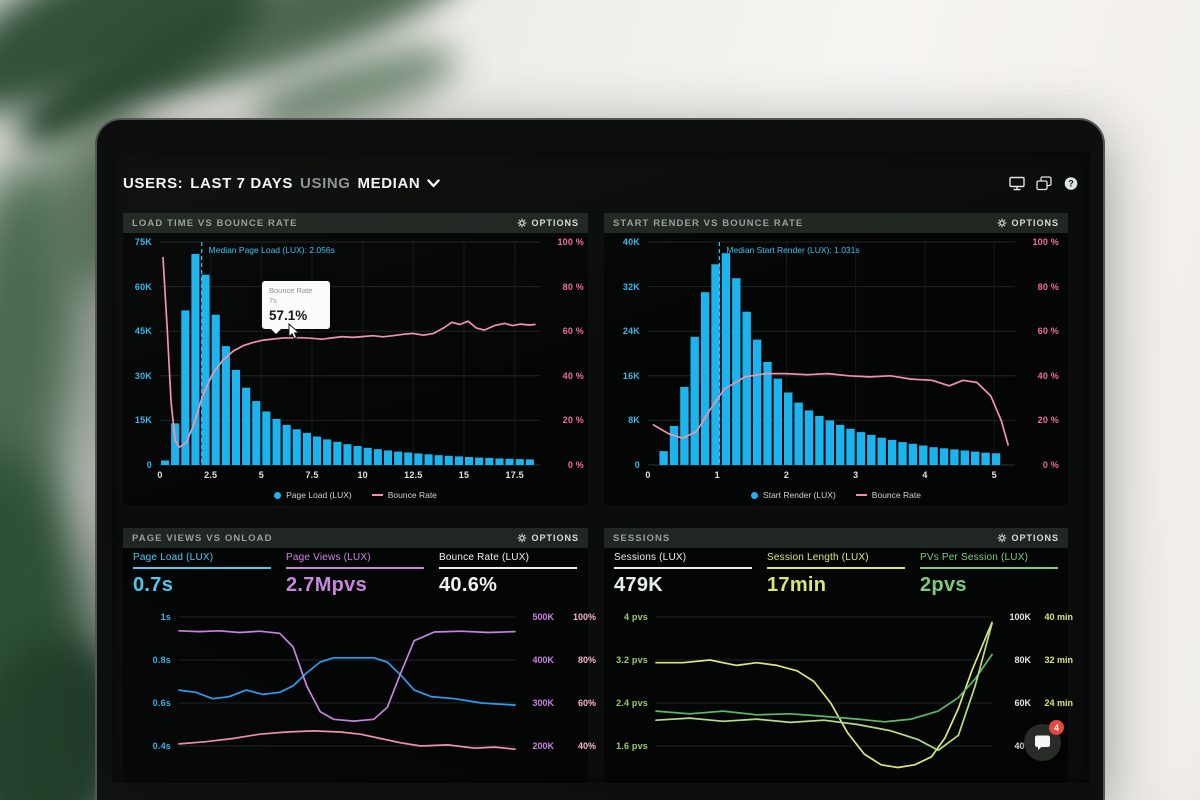 The height and width of the screenshot is (800, 1200). I want to click on y-axis-left-label: 1.6 pvs, so click(632, 746).